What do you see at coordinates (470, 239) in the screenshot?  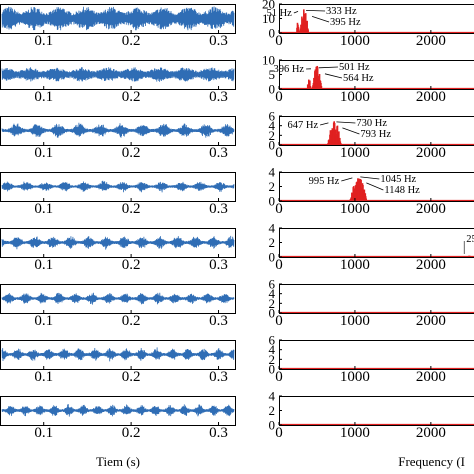 I see `freq-annotation: 2505 Hz` at bounding box center [470, 239].